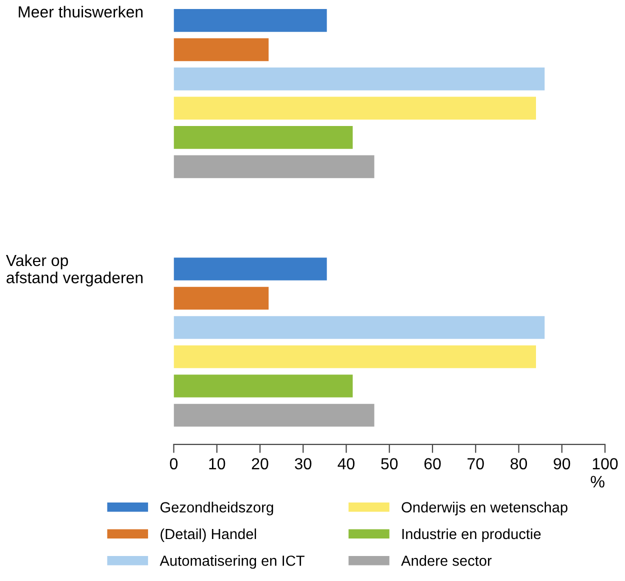  I want to click on x-tick-label: 80, so click(519, 464).